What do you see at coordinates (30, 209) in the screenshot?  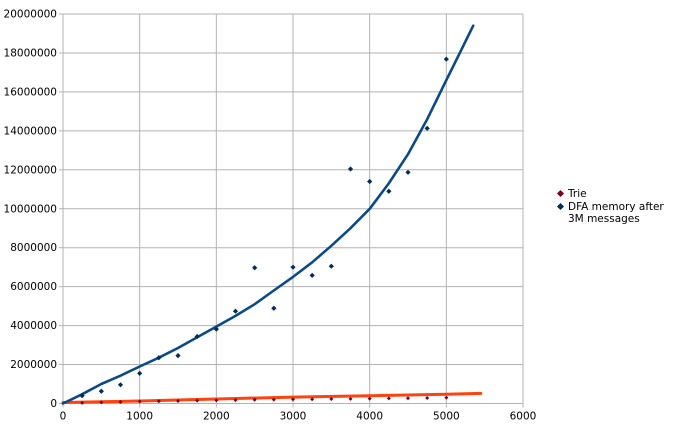 I see `y-tick-label: 10000000` at bounding box center [30, 209].